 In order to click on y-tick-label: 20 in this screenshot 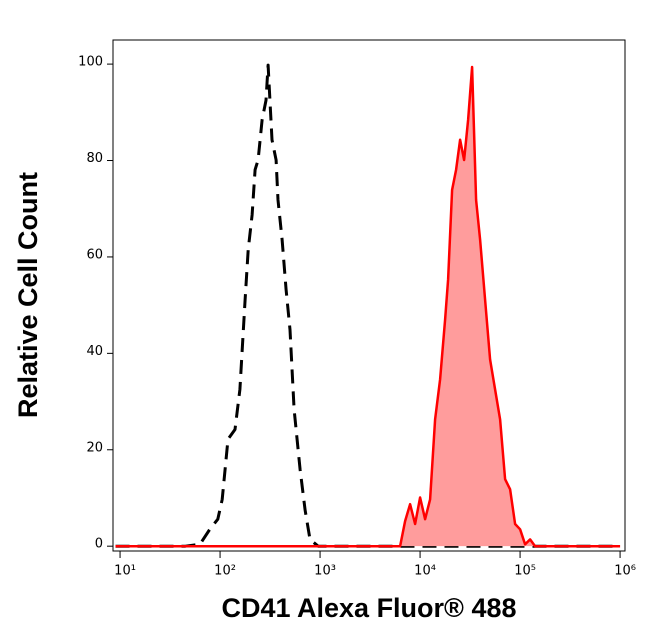, I will do `click(94, 447)`.